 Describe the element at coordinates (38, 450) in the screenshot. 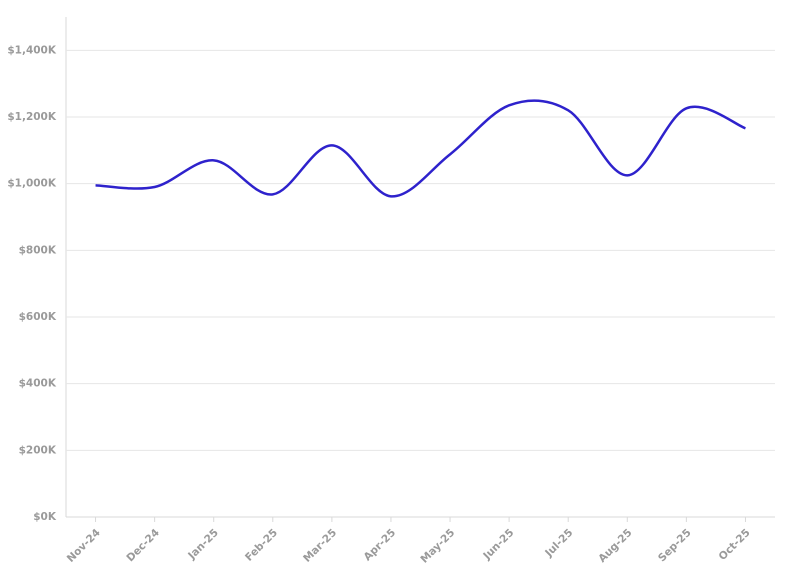

I see `y-tick-label: $200K` at that location.